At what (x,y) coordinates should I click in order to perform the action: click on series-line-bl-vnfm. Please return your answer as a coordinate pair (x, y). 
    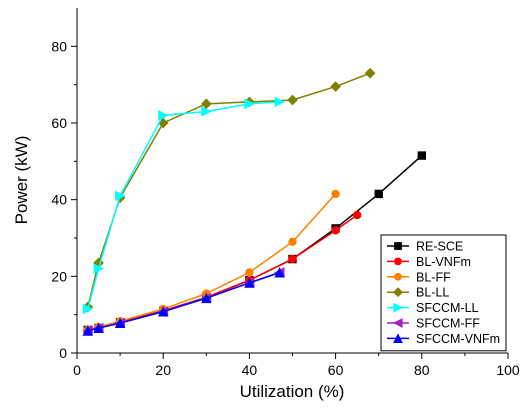
    Looking at the image, I should click on (222, 272).